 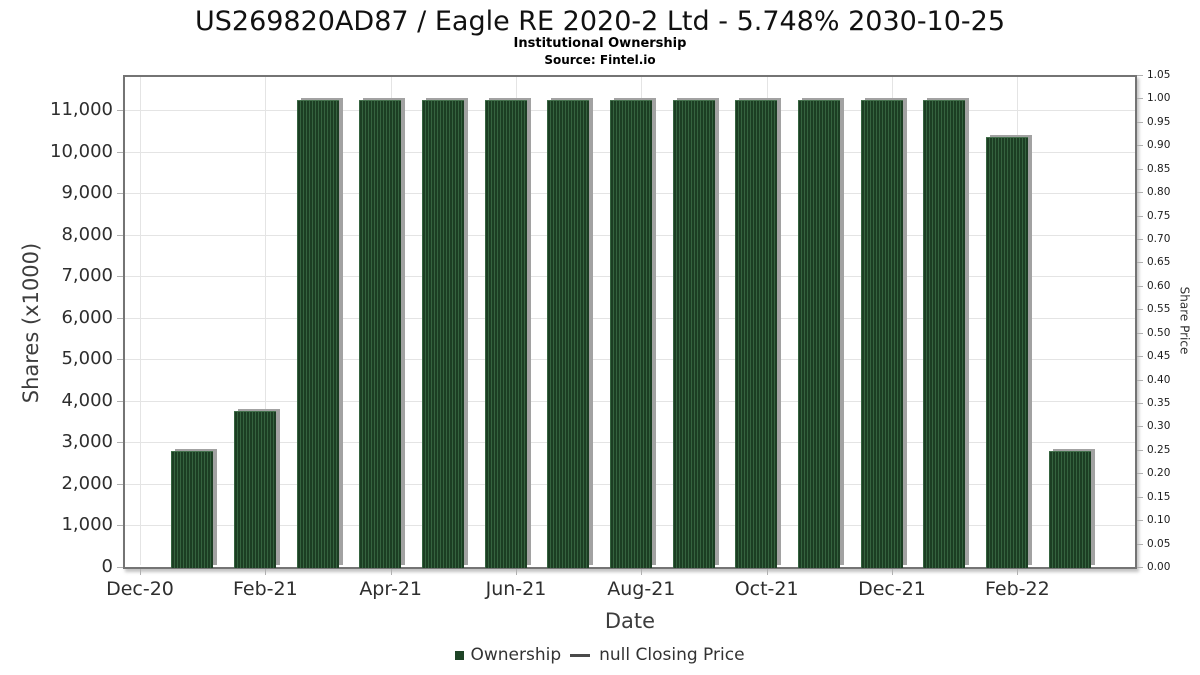 I want to click on y2-axis-tick-label: 0.90, so click(x=1159, y=145).